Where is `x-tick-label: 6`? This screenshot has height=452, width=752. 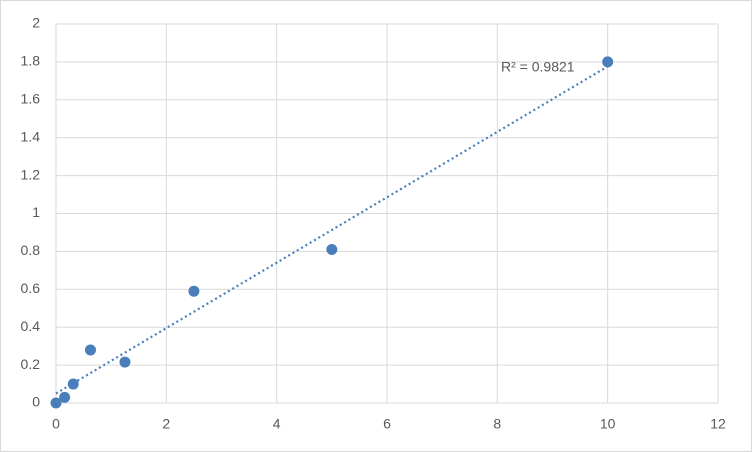
x-tick-label: 6 is located at coordinates (387, 424).